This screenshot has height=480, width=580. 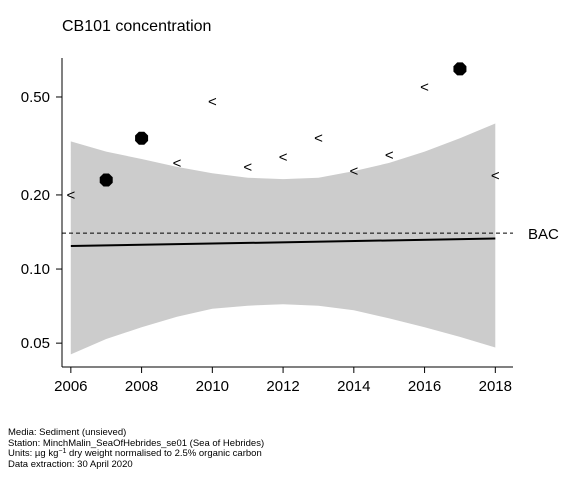 I want to click on x-tick-label-2014: 2014, so click(x=353, y=386).